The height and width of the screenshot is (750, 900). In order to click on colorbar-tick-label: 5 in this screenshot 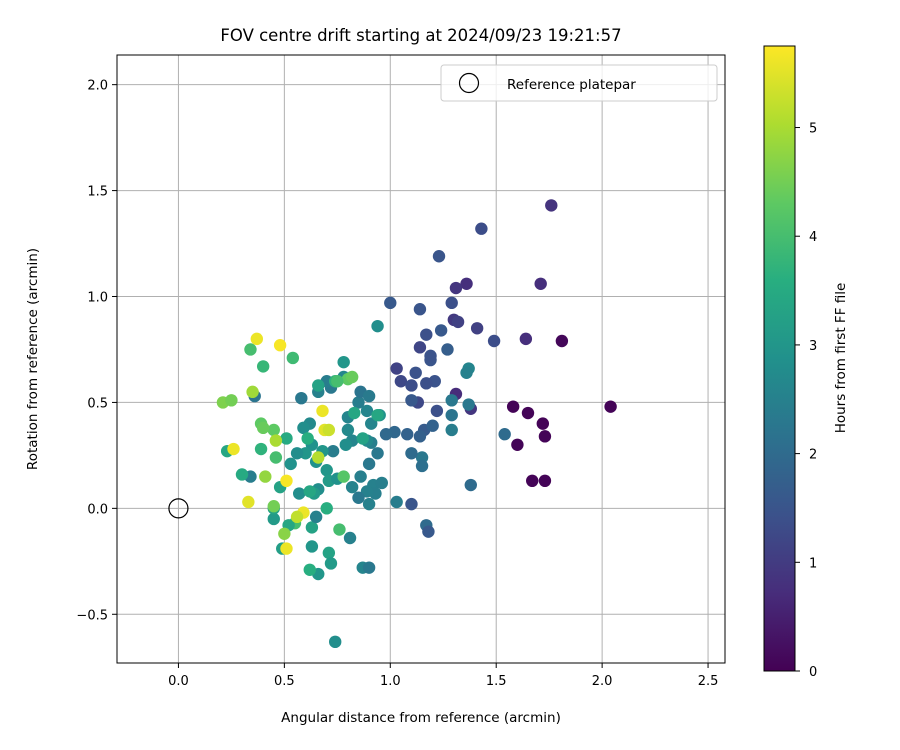, I will do `click(813, 129)`.